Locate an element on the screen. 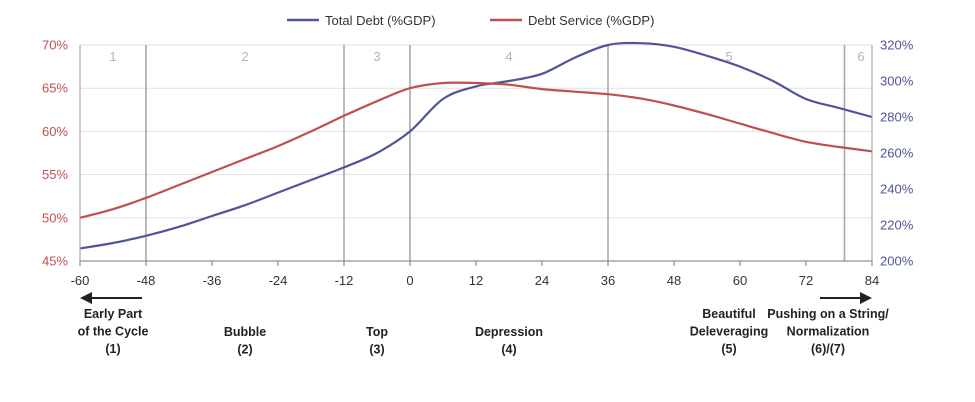  x-tick-label: -36 is located at coordinates (212, 280).